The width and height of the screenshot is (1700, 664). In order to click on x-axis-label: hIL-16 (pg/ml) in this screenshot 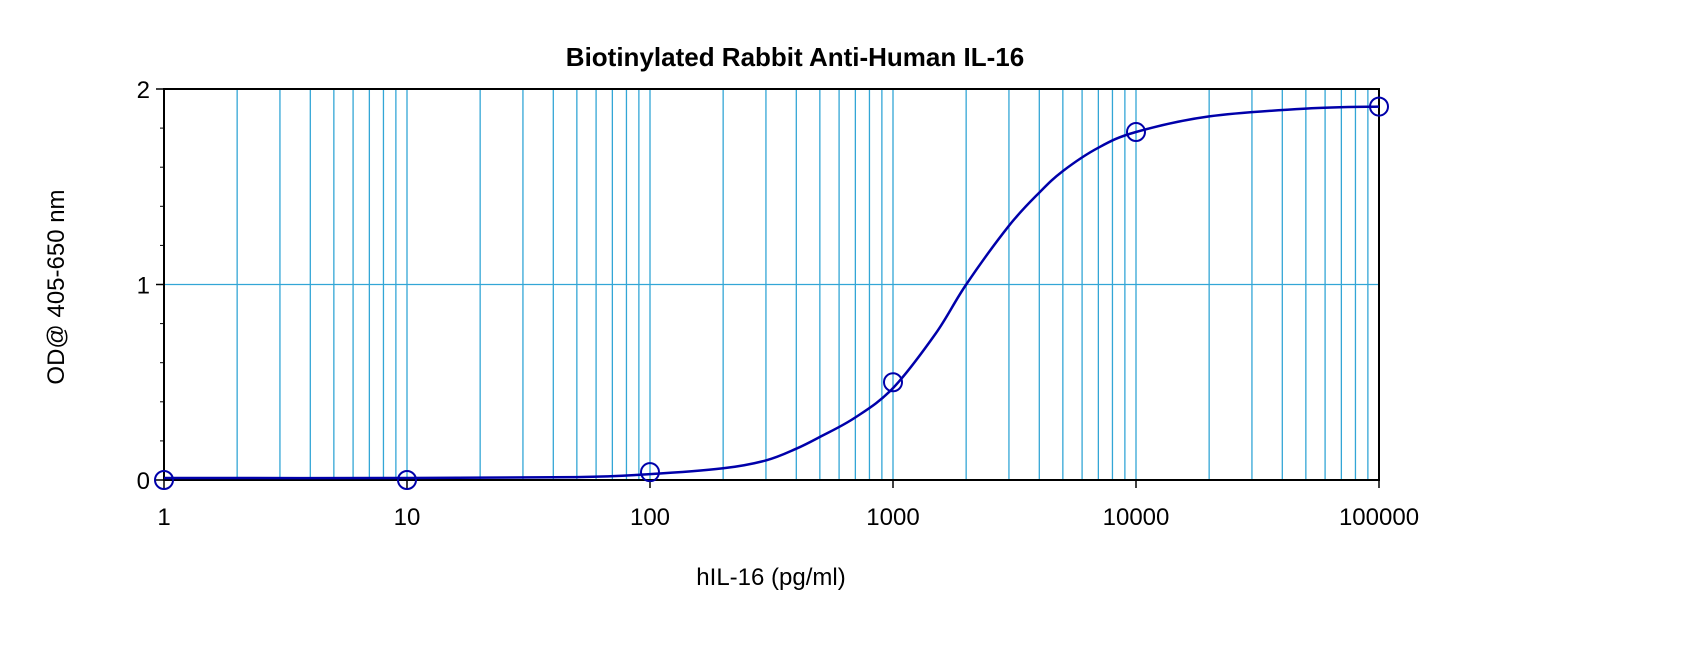, I will do `click(770, 577)`.